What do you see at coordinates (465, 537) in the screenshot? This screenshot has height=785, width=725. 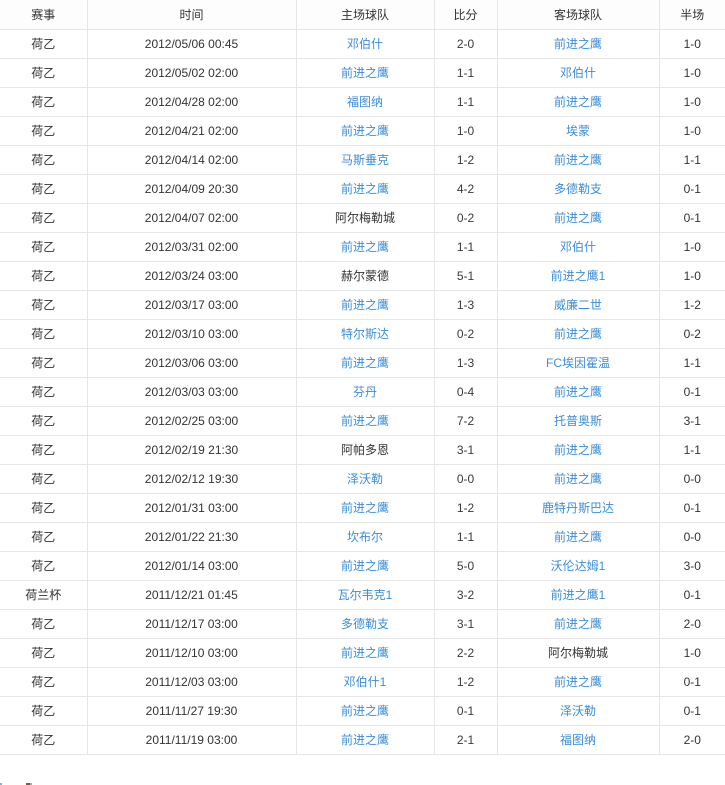 I see `score-cell: 1-1` at bounding box center [465, 537].